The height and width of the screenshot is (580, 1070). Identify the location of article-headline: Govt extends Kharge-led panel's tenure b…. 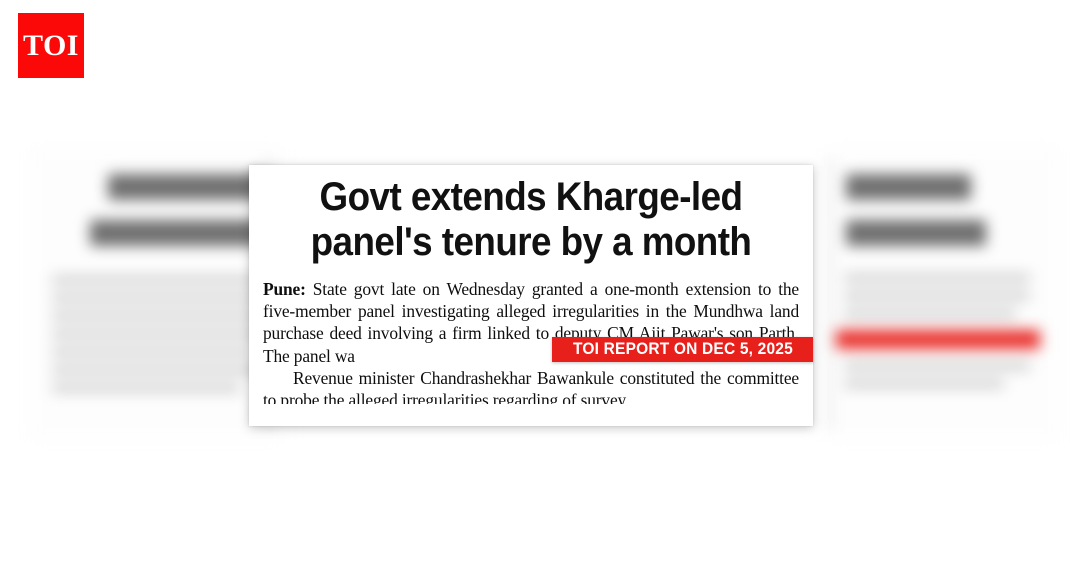
(531, 220).